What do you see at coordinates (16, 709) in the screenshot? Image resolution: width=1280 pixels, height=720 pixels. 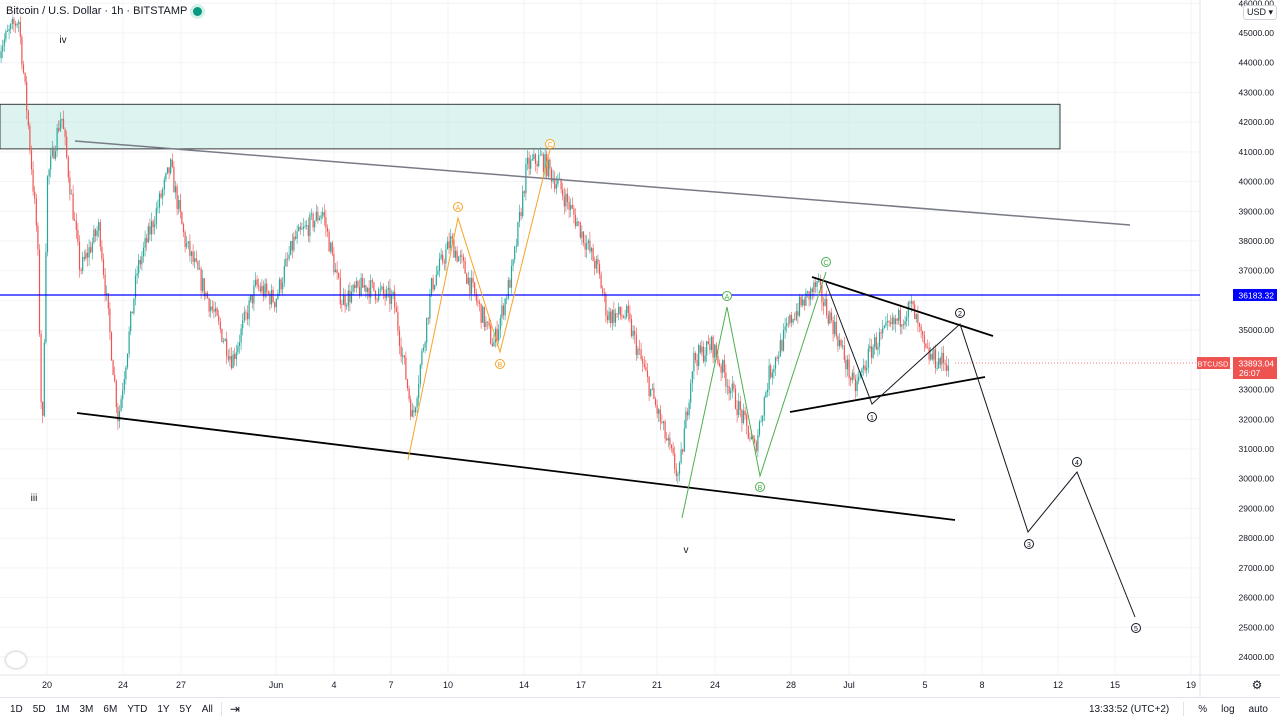 I see `range-1d: 1D` at bounding box center [16, 709].